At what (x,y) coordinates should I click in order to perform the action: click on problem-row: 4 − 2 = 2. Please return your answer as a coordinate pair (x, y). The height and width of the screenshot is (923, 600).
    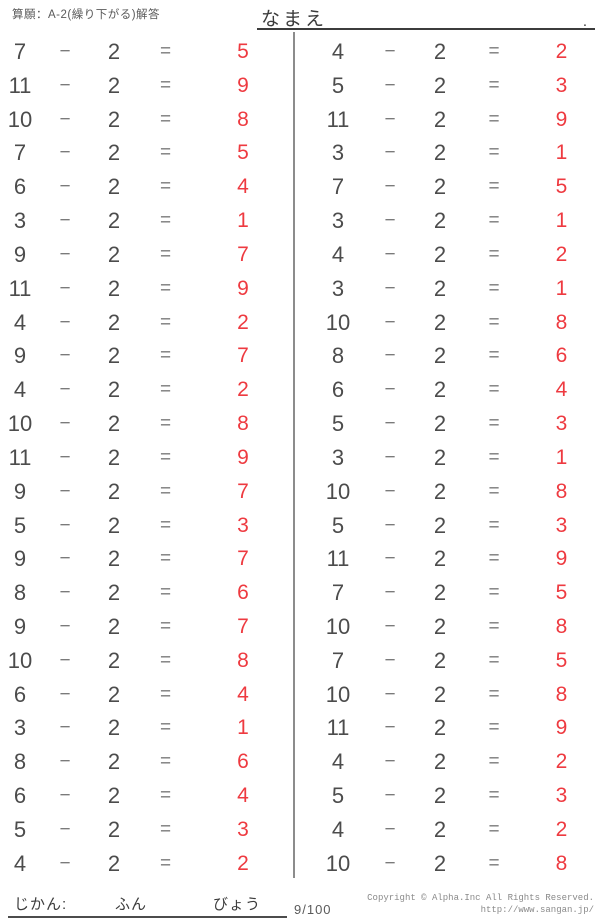
    Looking at the image, I should click on (455, 52).